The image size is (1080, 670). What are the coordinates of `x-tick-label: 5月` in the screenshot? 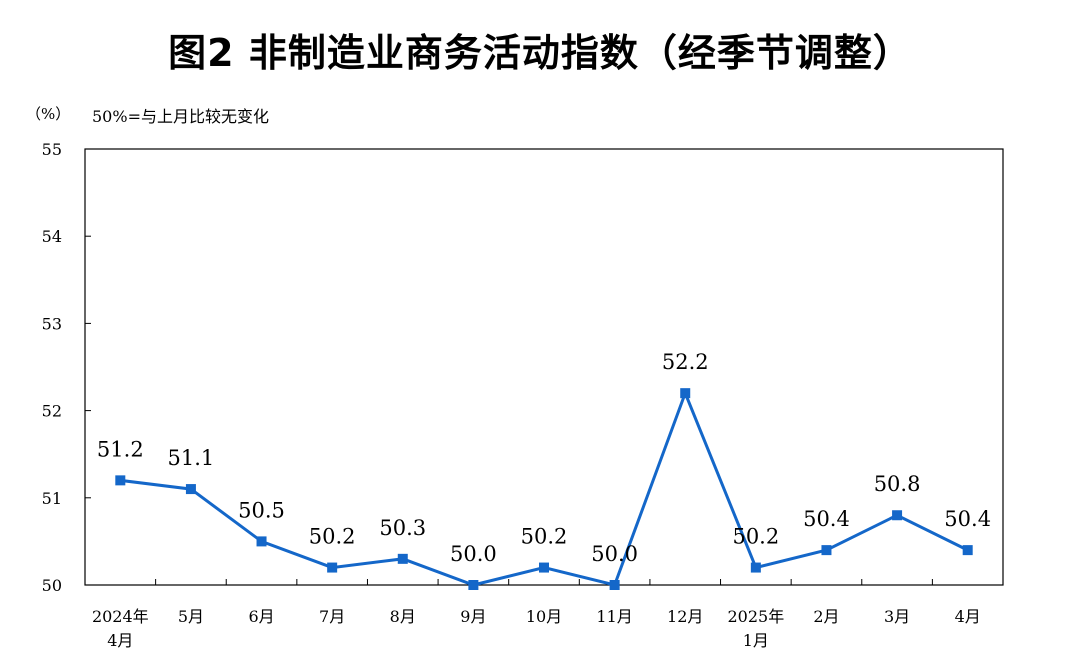 It's located at (191, 616).